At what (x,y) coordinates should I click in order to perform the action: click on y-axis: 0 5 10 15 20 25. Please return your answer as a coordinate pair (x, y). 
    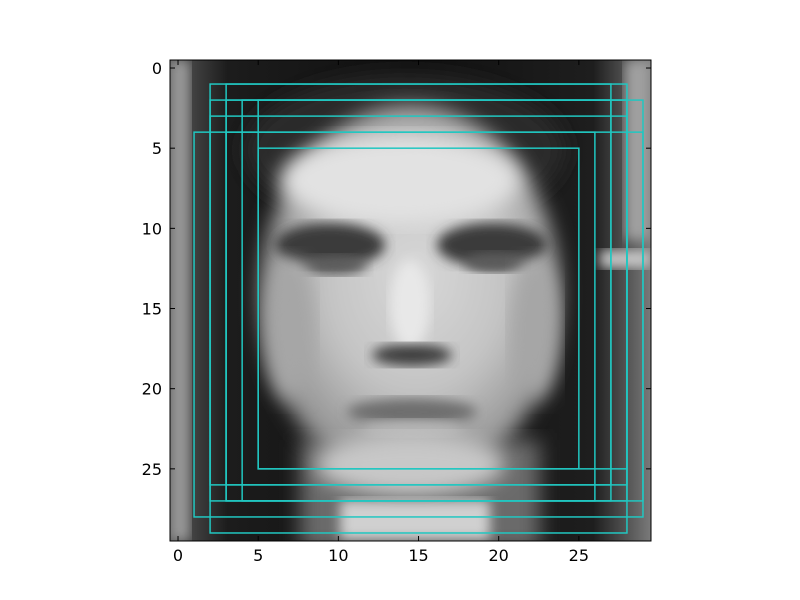
    Looking at the image, I should click on (152, 269).